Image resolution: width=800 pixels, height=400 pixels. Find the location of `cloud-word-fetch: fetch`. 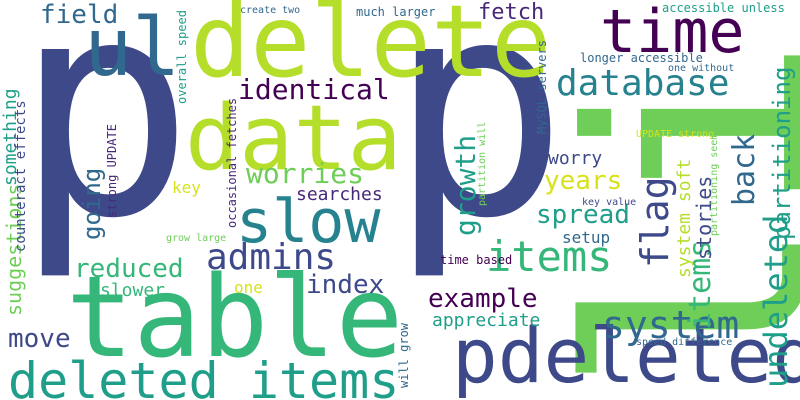

cloud-word-fetch: fetch is located at coordinates (511, 12).